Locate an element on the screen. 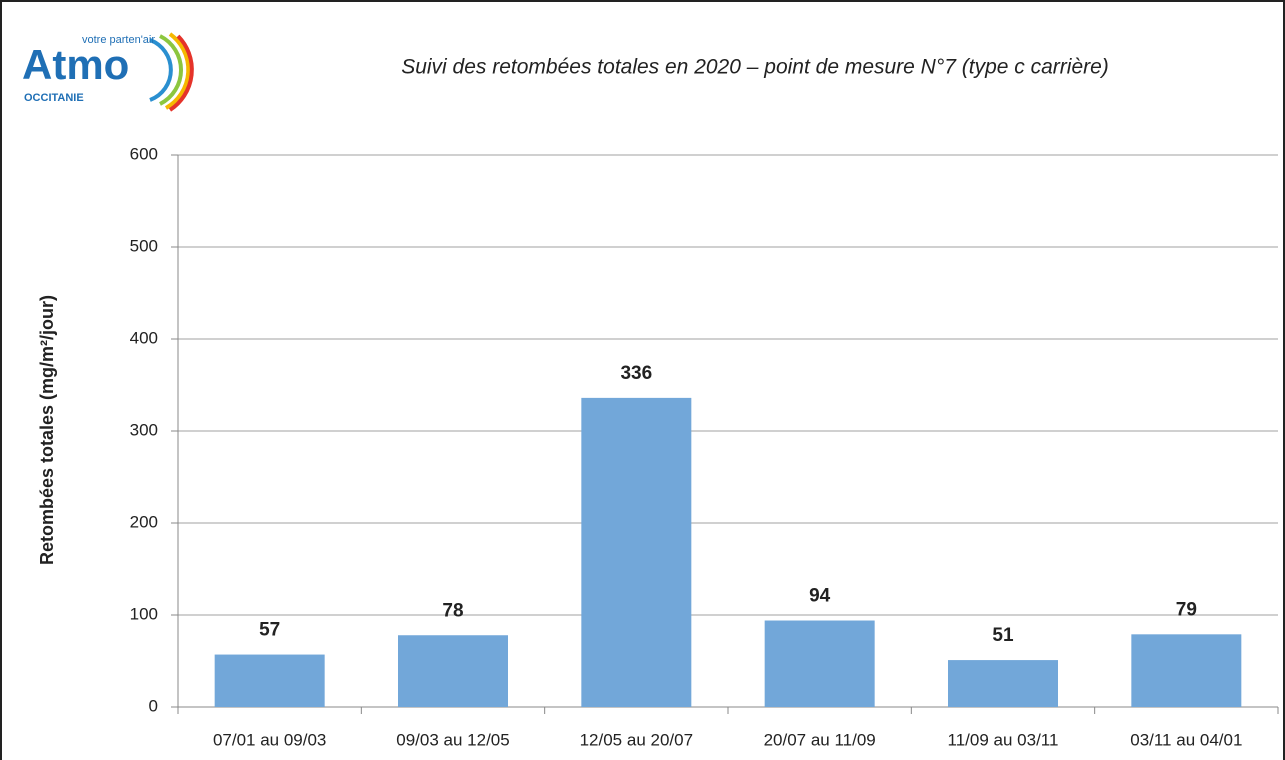 The height and width of the screenshot is (760, 1285). logo-region: OCCITANIE is located at coordinates (54, 98).